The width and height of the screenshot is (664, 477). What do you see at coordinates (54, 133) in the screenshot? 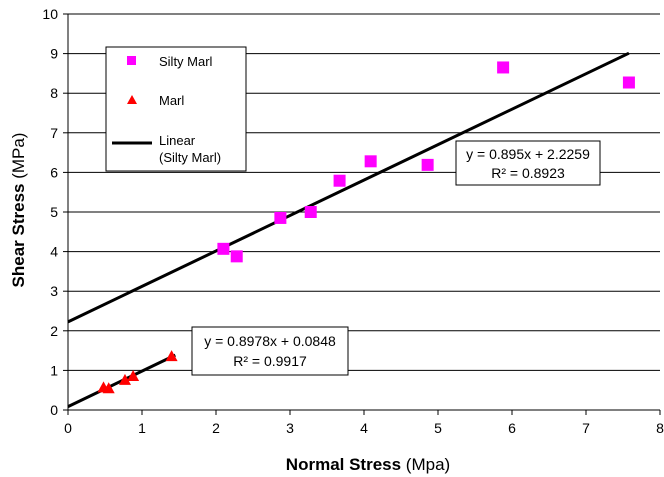
I see `y-tick-label: 7` at bounding box center [54, 133].